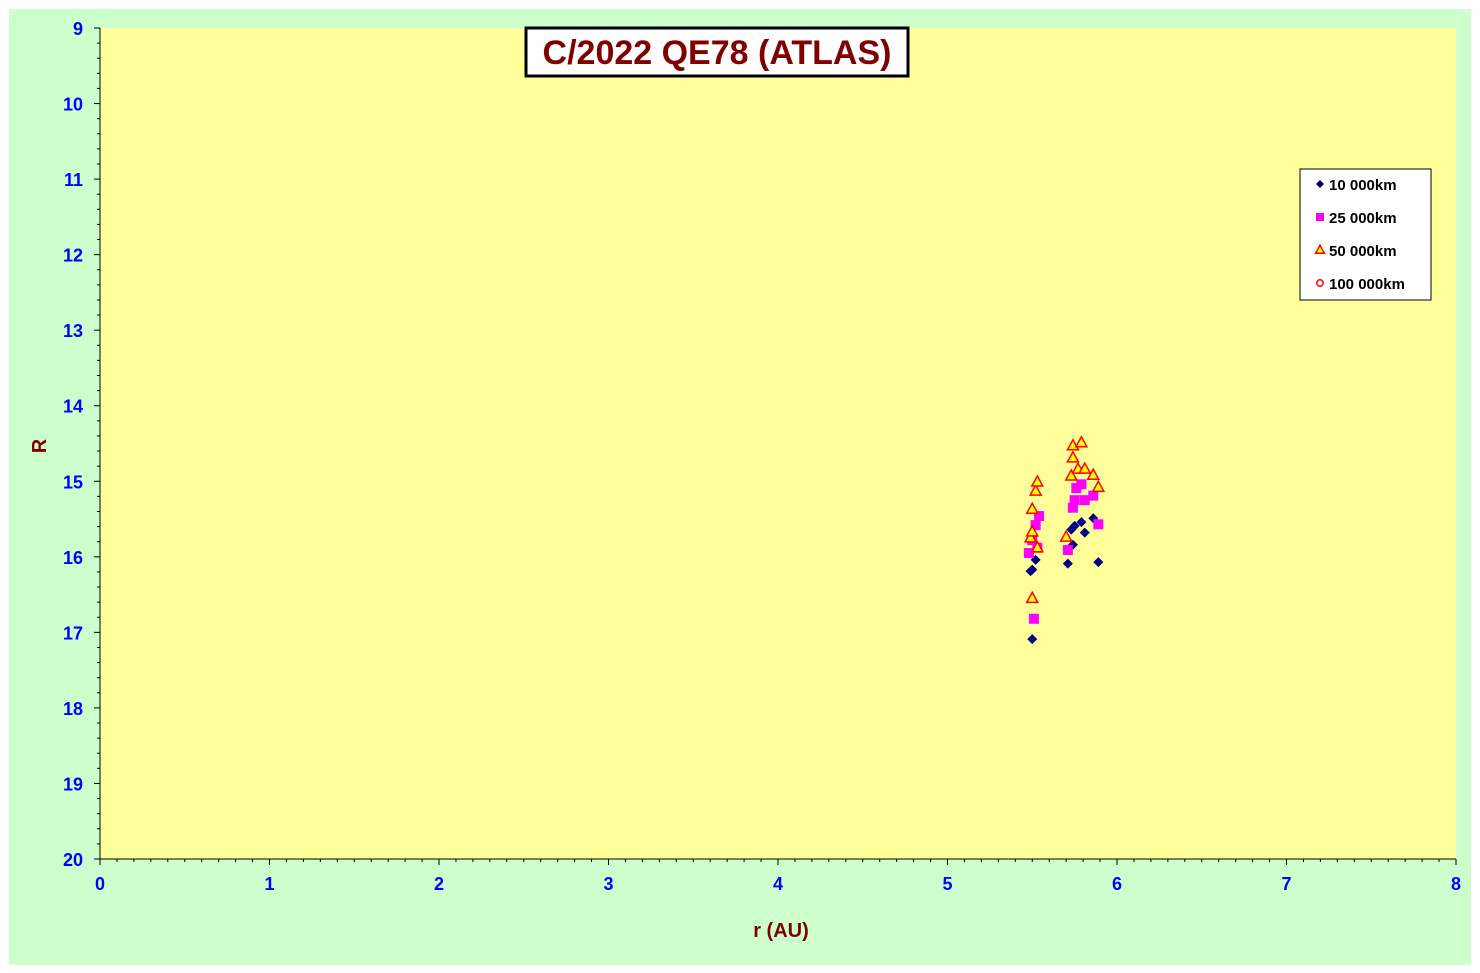 The width and height of the screenshot is (1480, 973). What do you see at coordinates (73, 331) in the screenshot?
I see `y-tick-label: 13` at bounding box center [73, 331].